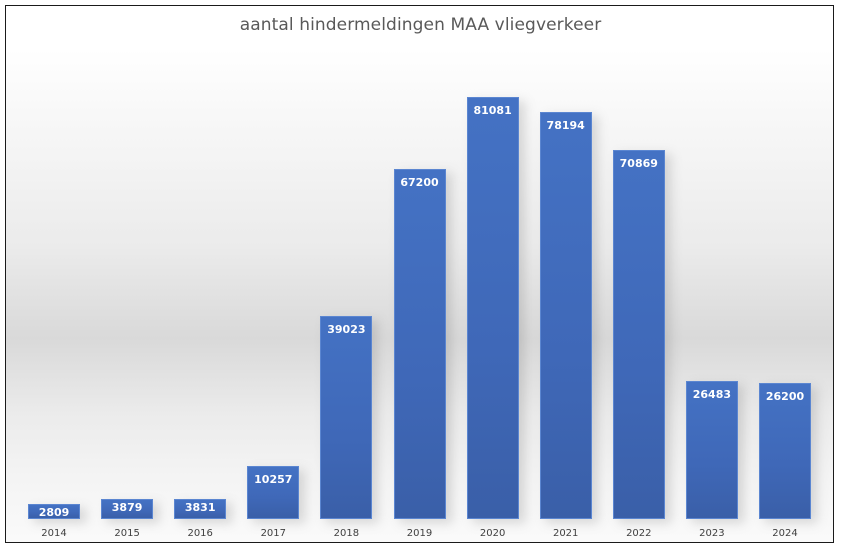 The image size is (841, 550). Describe the element at coordinates (638, 163) in the screenshot. I see `bar-value-label: 70869` at that location.